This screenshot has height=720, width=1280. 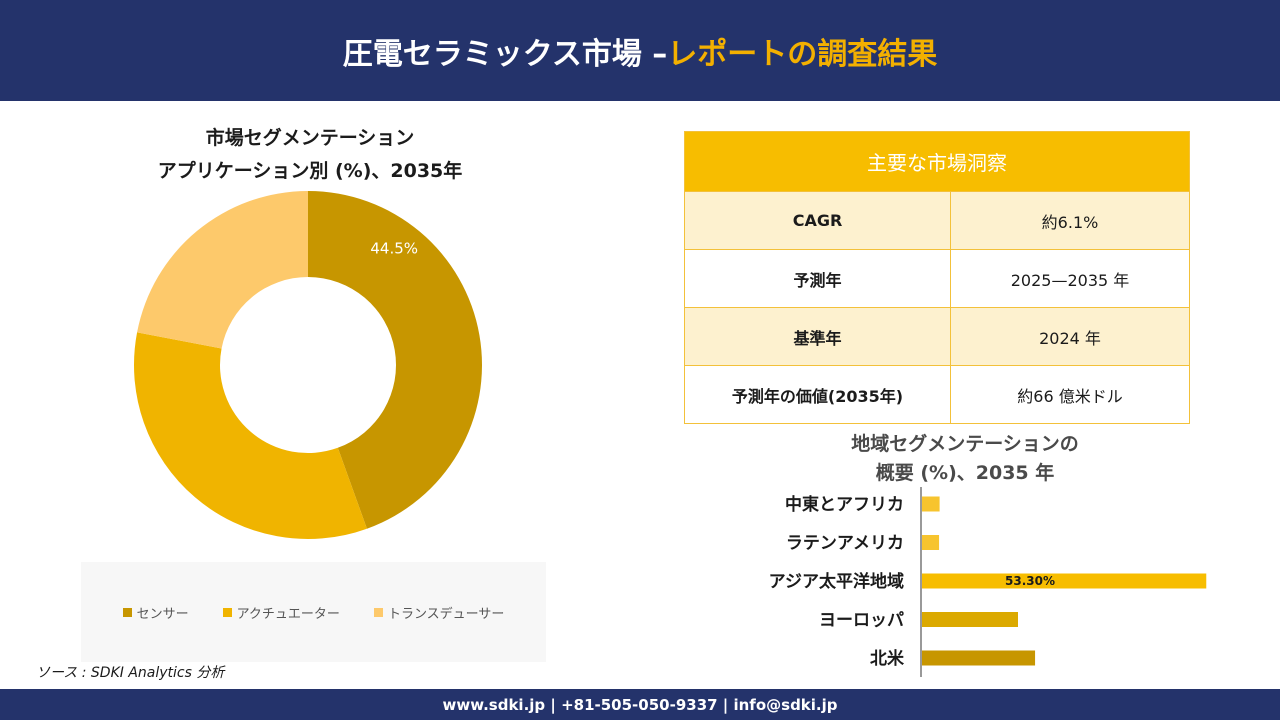 I want to click on donut-data-label-0: 44.5%, so click(x=394, y=248).